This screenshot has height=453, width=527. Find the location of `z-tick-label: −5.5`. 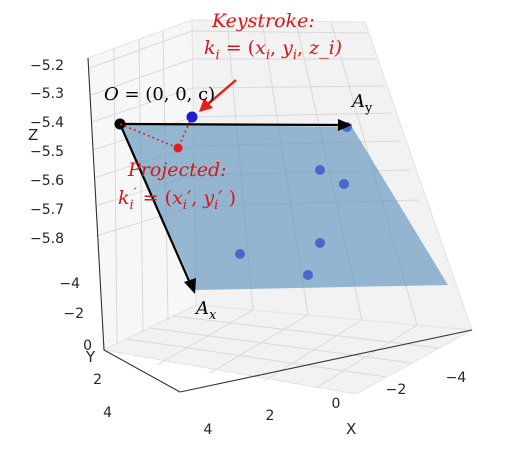

z-tick-label: −5.5 is located at coordinates (47, 152).